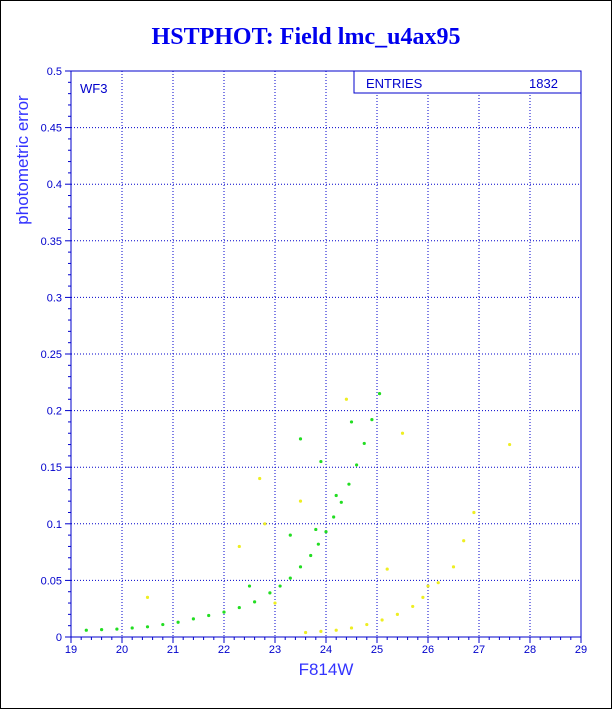  What do you see at coordinates (54, 298) in the screenshot?
I see `y-tick-label: 0.3` at bounding box center [54, 298].